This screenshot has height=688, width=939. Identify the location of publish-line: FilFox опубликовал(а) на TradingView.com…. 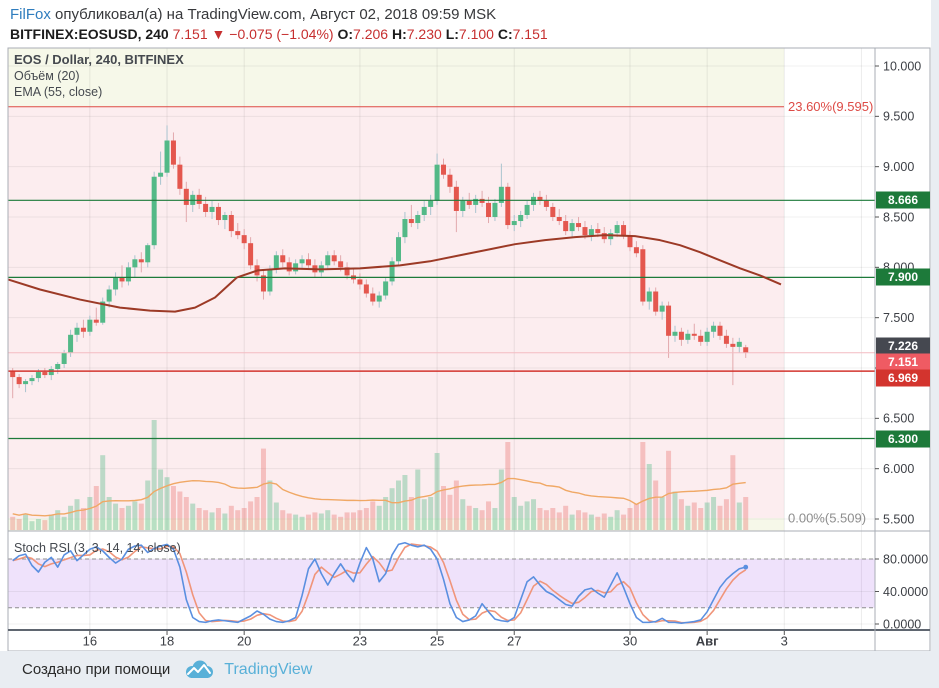
(253, 14).